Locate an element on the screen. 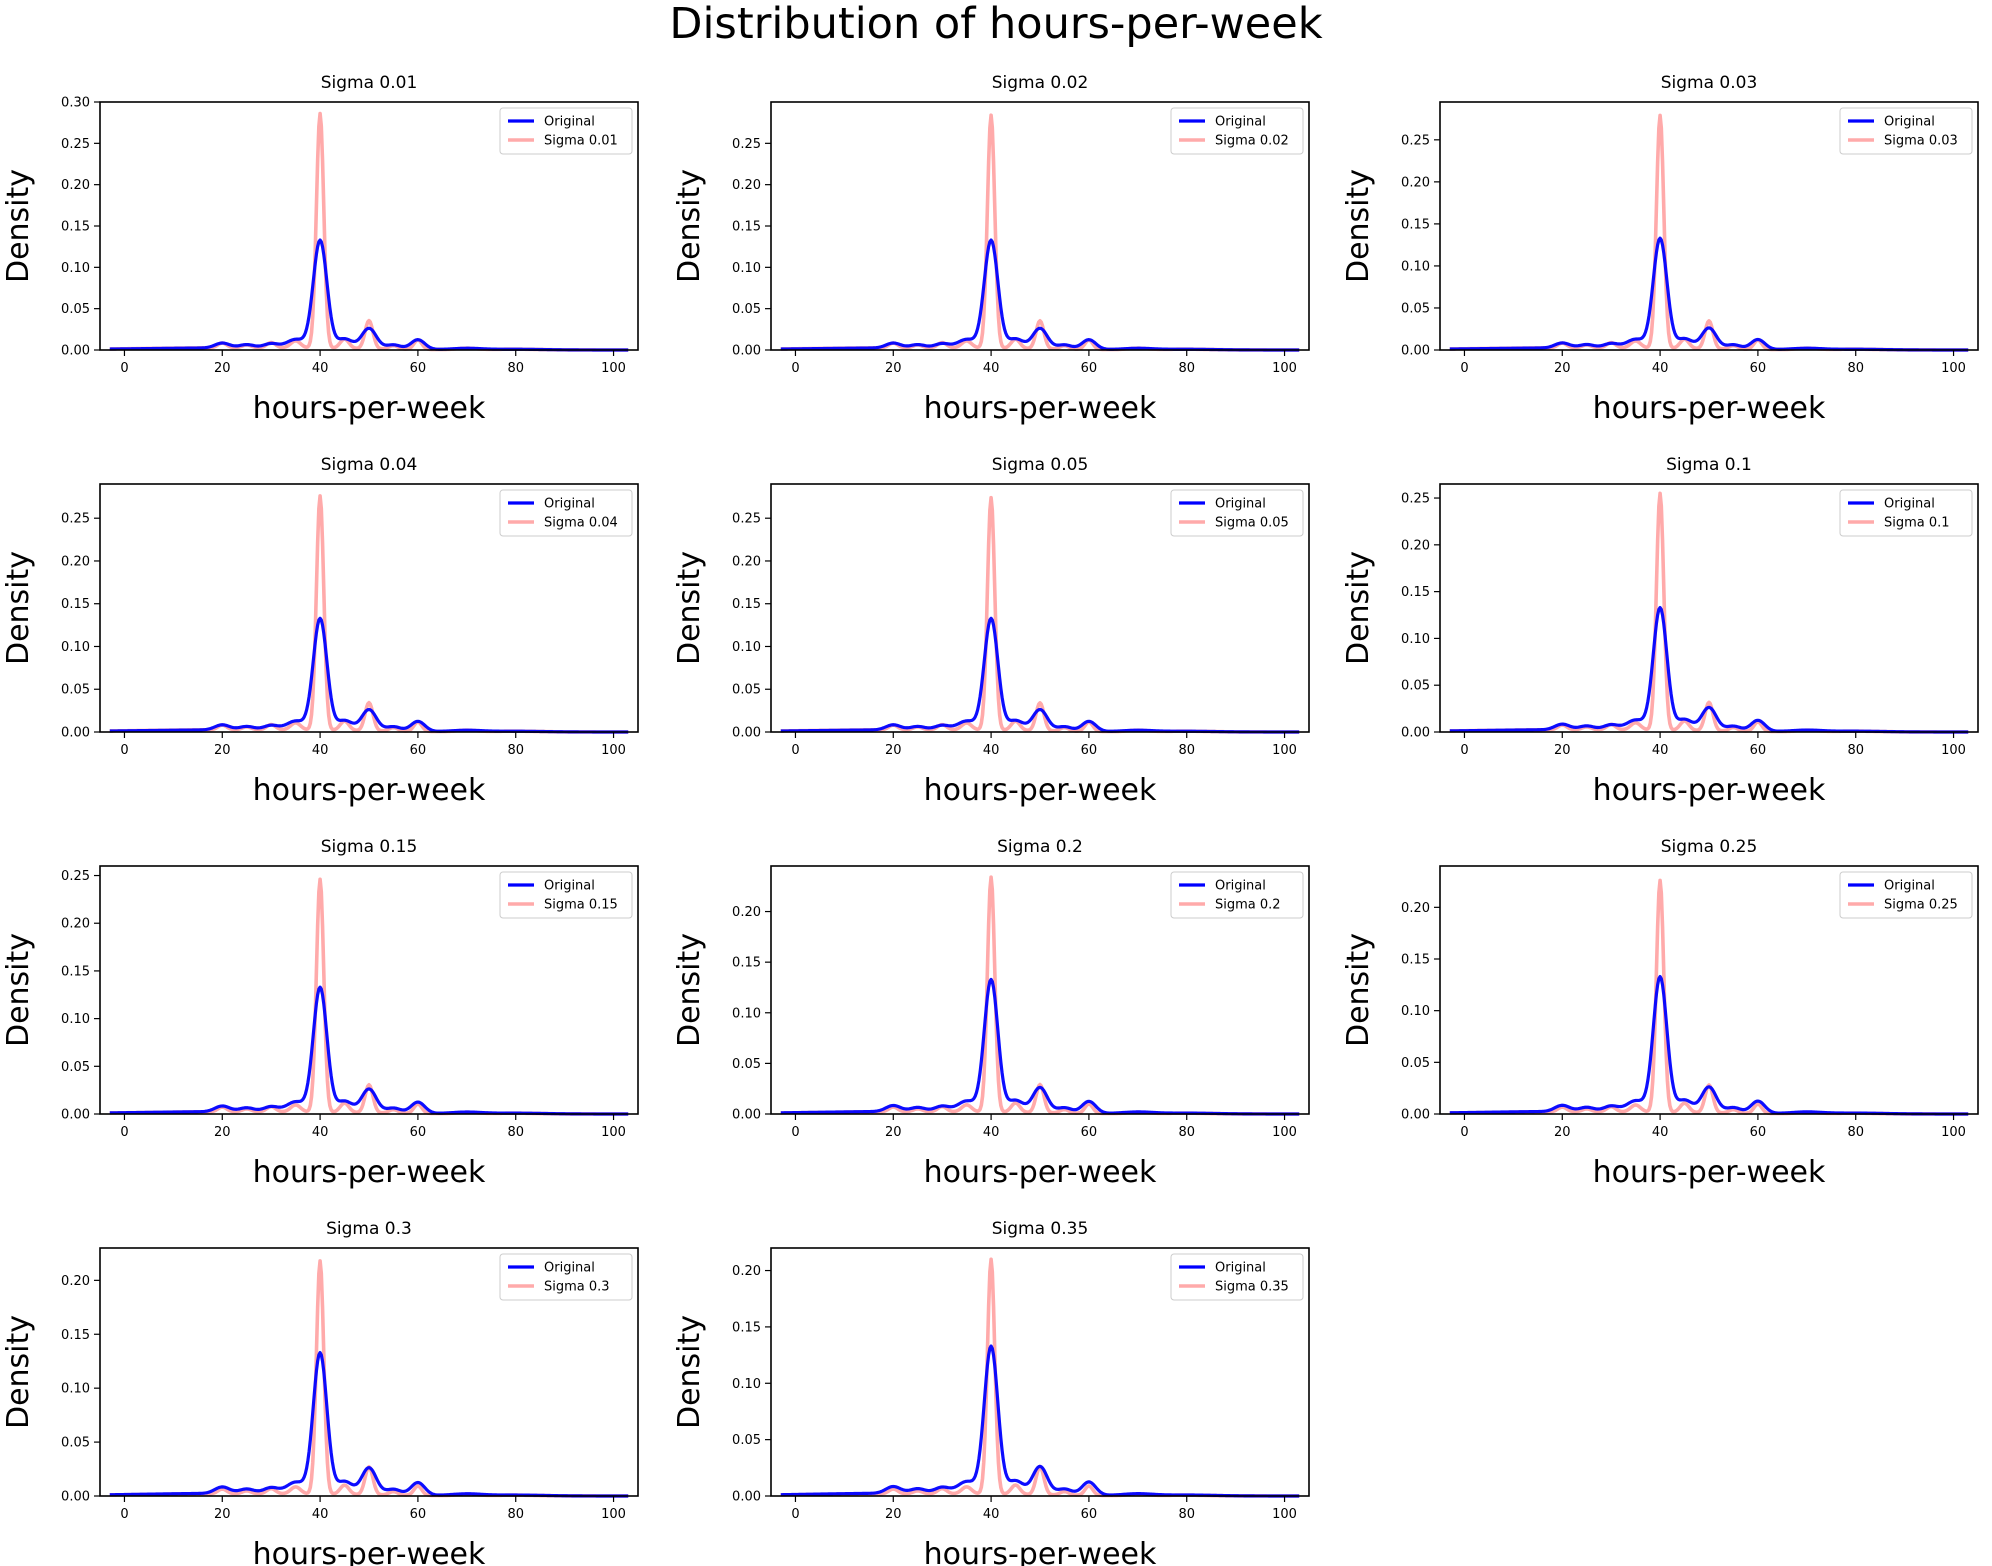 The image size is (1992, 1566). legend: Original Sigma 0.1 is located at coordinates (1906, 513).